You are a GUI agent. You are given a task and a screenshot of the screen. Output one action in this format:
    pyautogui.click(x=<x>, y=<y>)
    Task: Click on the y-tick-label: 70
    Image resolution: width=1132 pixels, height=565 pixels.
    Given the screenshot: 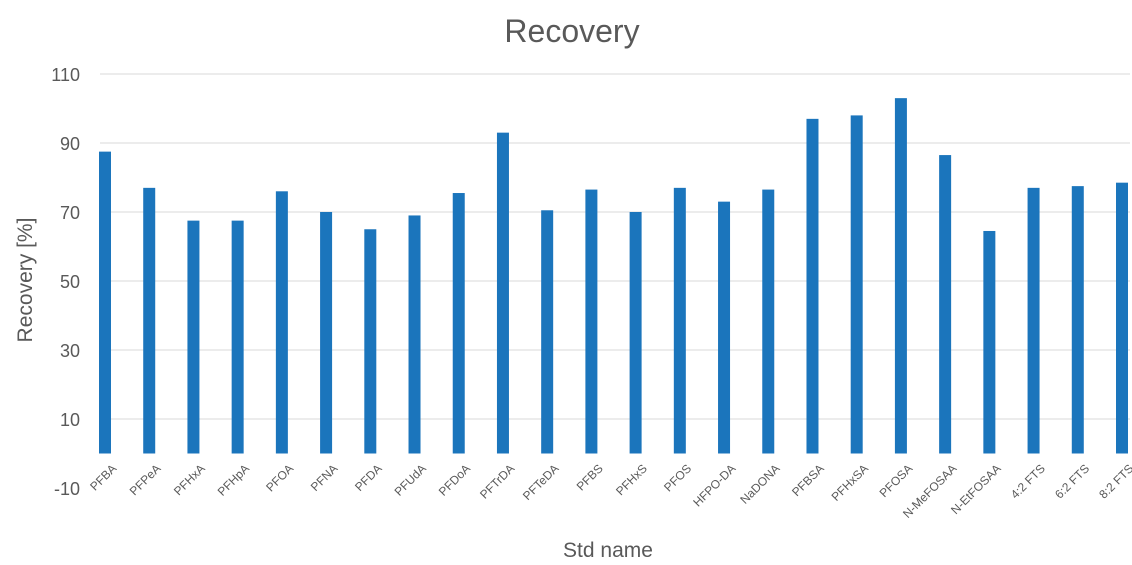 What is the action you would take?
    pyautogui.click(x=70, y=213)
    